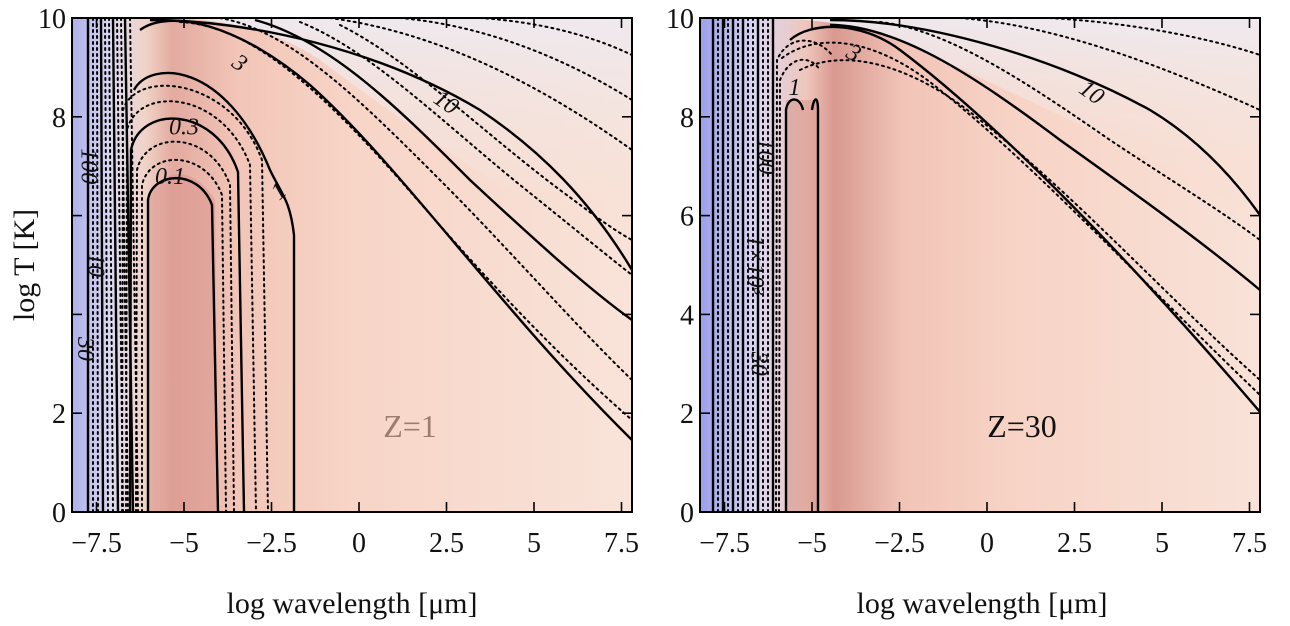 This screenshot has width=1290, height=626. What do you see at coordinates (755, 265) in the screenshot?
I see `contour-label: 1×10³` at bounding box center [755, 265].